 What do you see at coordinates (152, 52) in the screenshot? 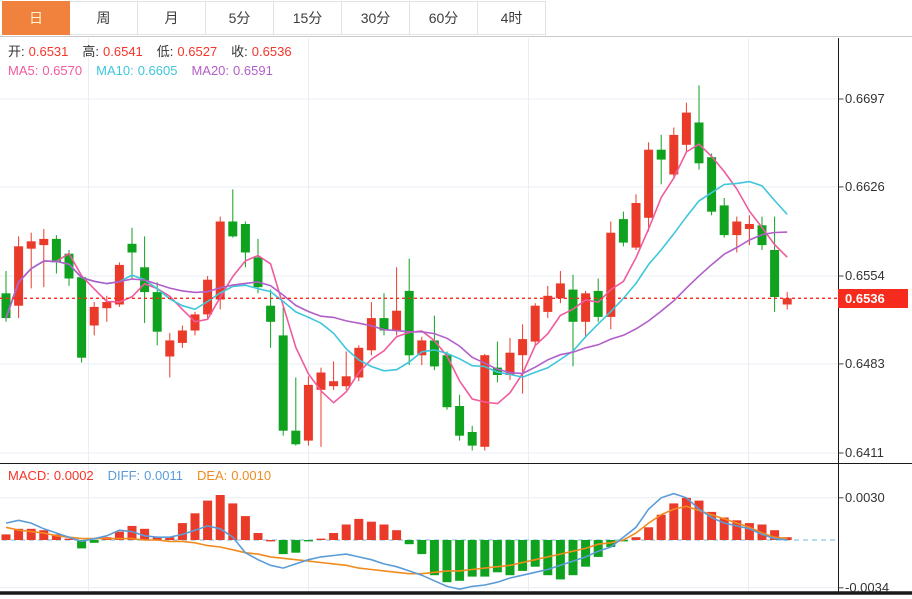
I see `ohlc-info-row: 开: 0.6531 高: 0.6541 低: 0.6527 收: 0.6536` at bounding box center [152, 52].